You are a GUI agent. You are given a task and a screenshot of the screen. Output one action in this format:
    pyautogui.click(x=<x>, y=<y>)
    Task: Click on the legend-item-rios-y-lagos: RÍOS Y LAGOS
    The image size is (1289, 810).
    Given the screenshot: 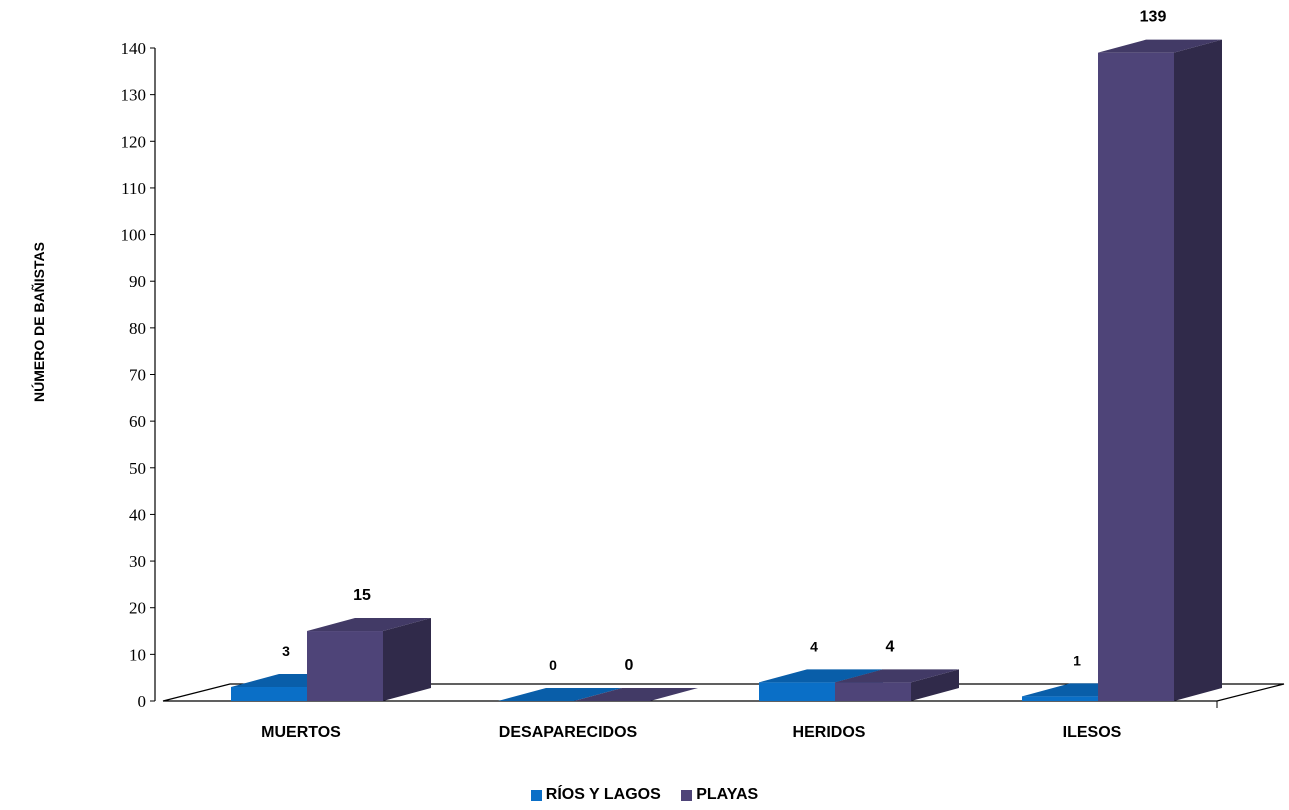 What is the action you would take?
    pyautogui.click(x=595, y=795)
    